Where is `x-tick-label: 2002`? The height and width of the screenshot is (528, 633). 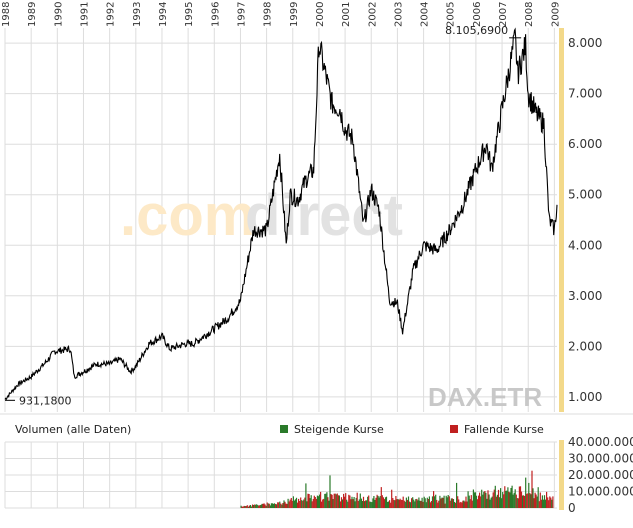 x-tick-label: 2002 is located at coordinates (372, 14).